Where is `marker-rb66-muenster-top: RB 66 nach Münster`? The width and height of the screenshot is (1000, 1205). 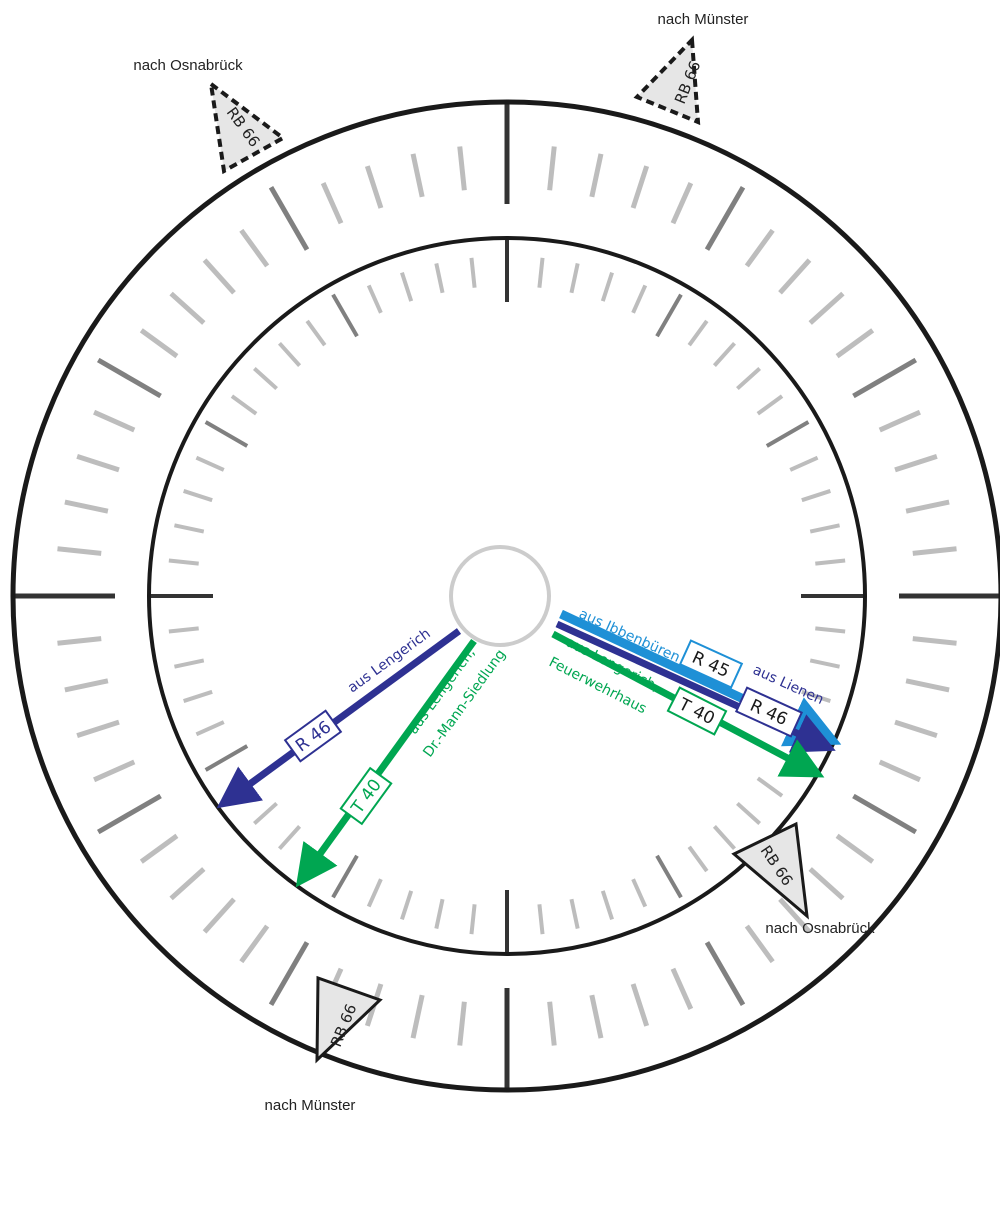
marker-rb66-muenster-top: RB 66 nach Münster is located at coordinates (691, 68).